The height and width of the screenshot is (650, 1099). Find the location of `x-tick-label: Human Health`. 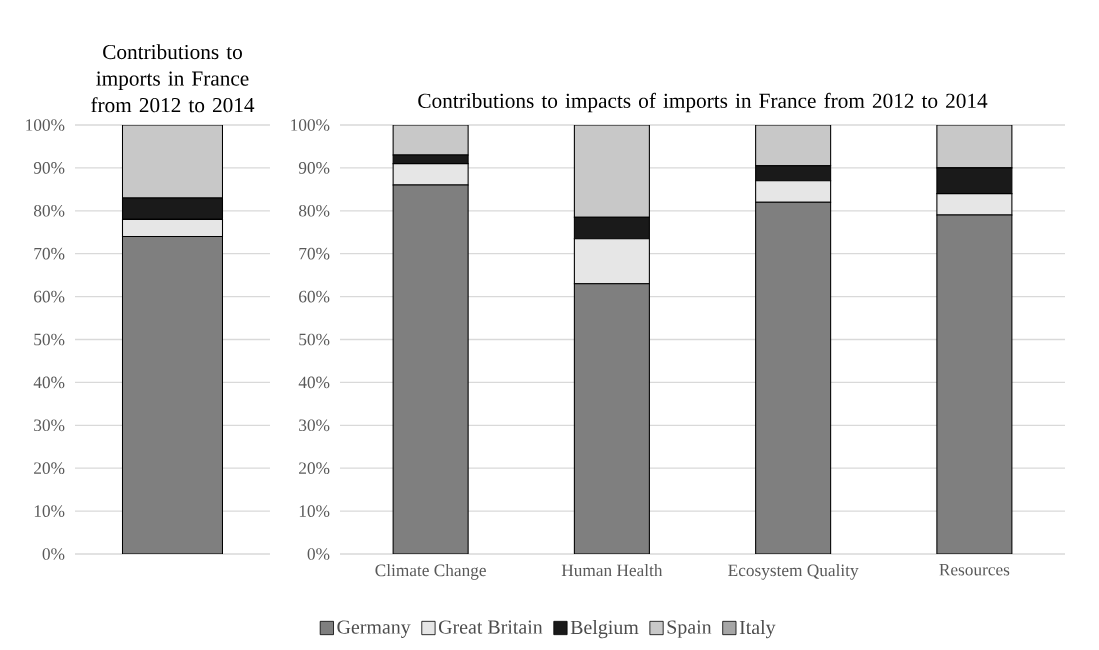

x-tick-label: Human Health is located at coordinates (612, 570).